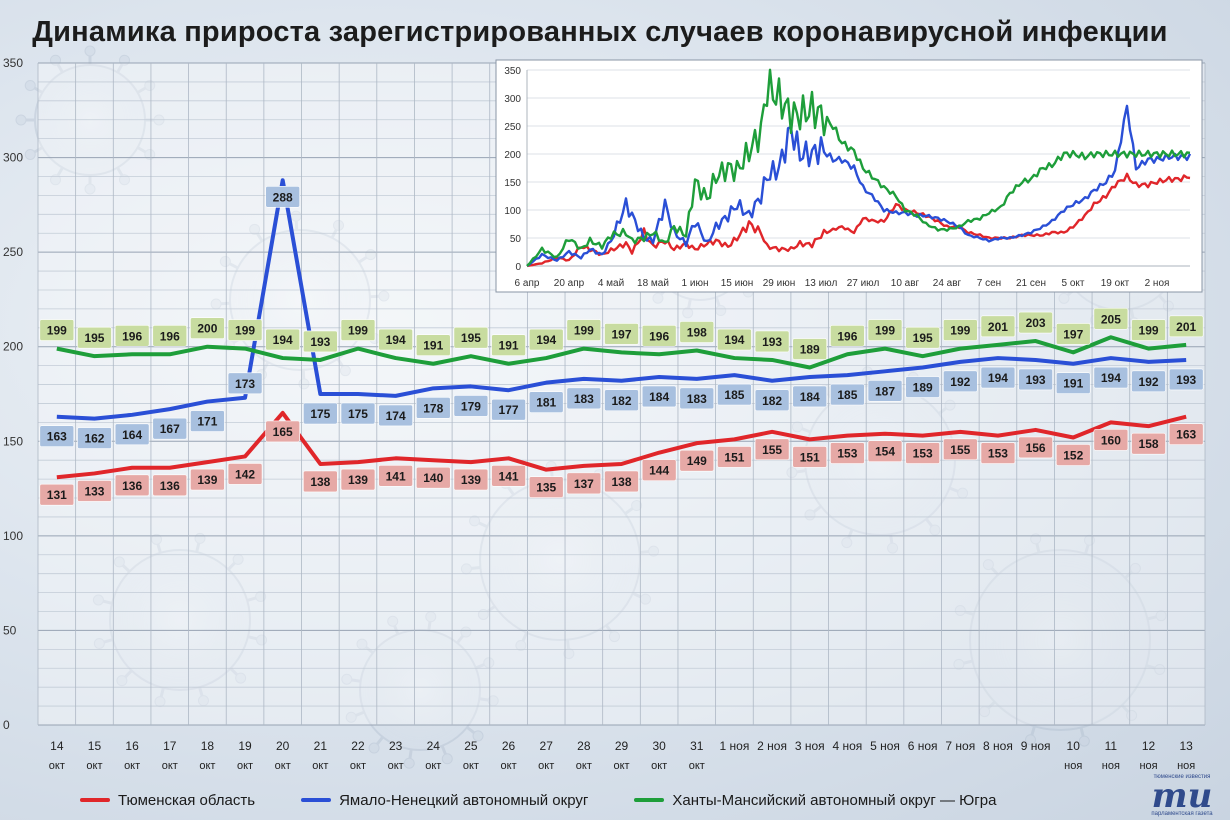  Describe the element at coordinates (208, 746) in the screenshot. I see `main-x-tick-label: 18` at that location.